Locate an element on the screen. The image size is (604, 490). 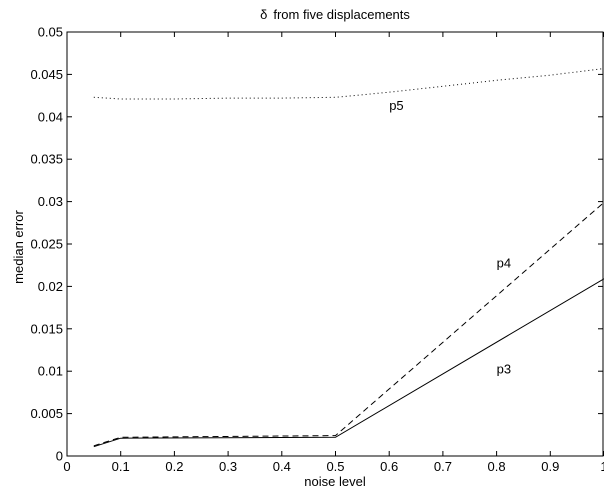
y-tick-label: 0.03 is located at coordinates (50, 201).